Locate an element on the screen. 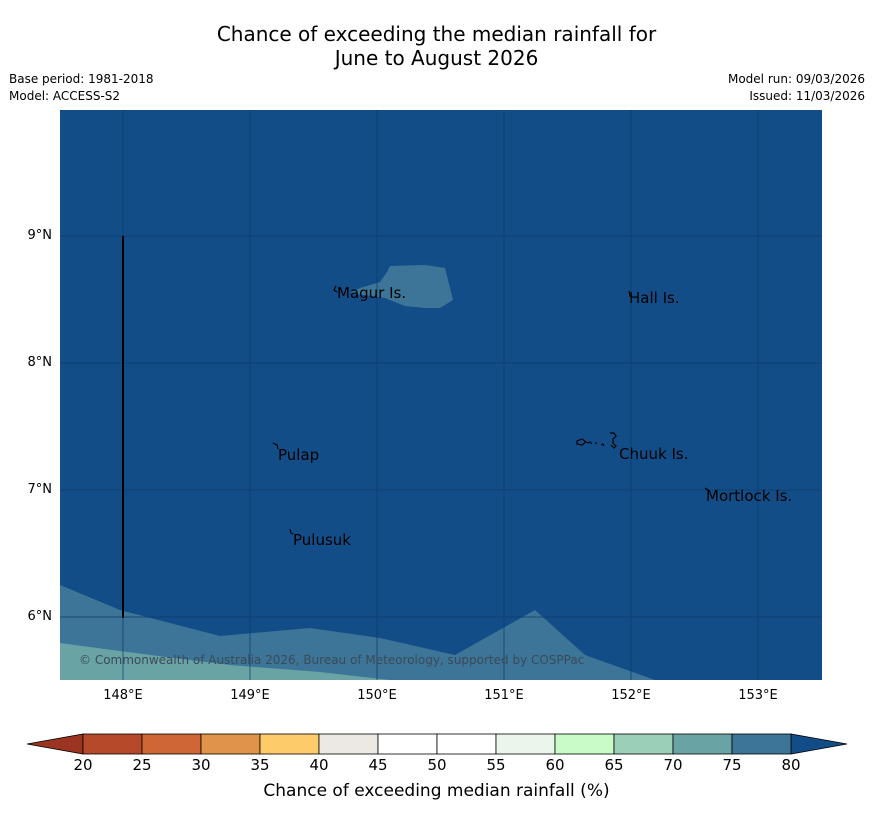 This screenshot has height=816, width=873. lon-label-148e: 148°E is located at coordinates (123, 695).